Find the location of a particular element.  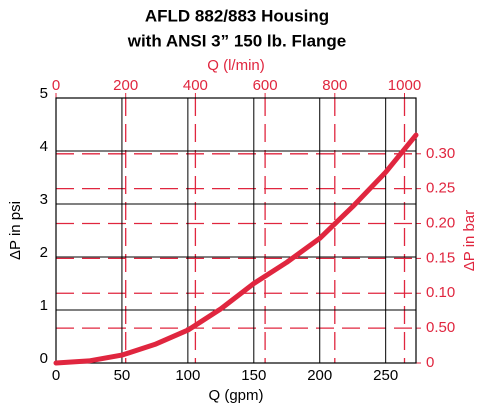

y2-tick-label: 0.50 is located at coordinates (440, 327).